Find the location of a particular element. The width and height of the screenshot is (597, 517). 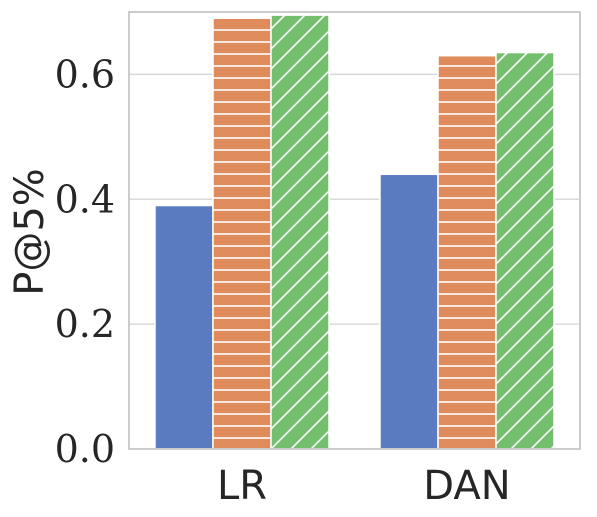

y-tick-labels: 0.0 0.2 0.4 0.6 is located at coordinates (85, 261).